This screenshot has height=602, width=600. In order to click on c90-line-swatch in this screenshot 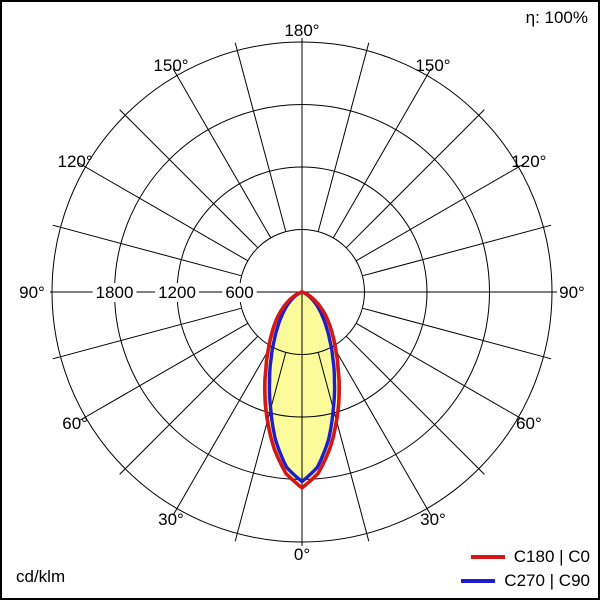, I will do `click(478, 581)`.